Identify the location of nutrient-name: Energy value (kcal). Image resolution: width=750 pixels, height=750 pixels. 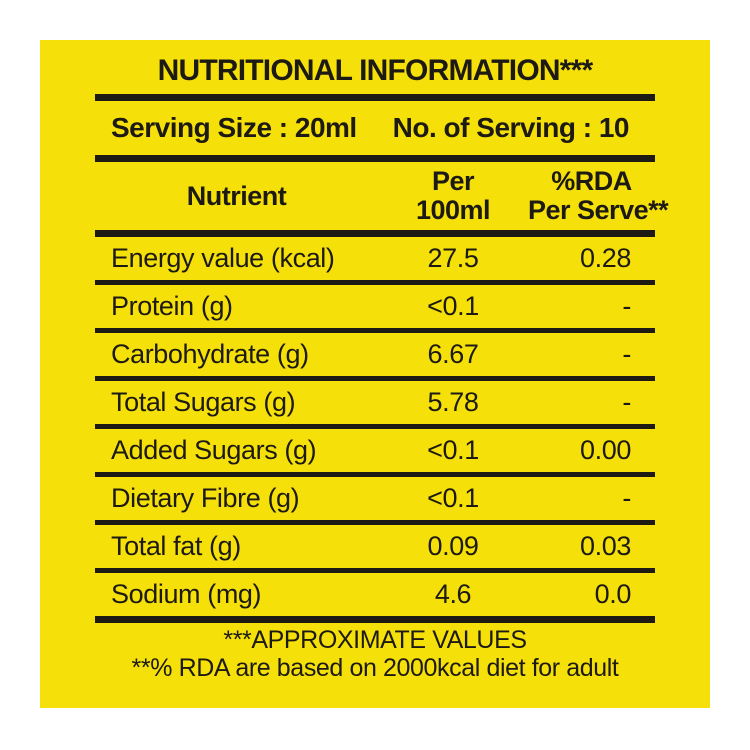
(223, 258).